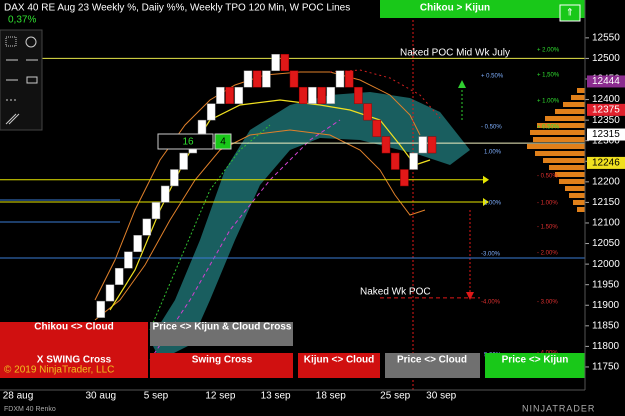  What do you see at coordinates (547, 254) in the screenshot?
I see `percent-label: - 2.00%` at bounding box center [547, 254].